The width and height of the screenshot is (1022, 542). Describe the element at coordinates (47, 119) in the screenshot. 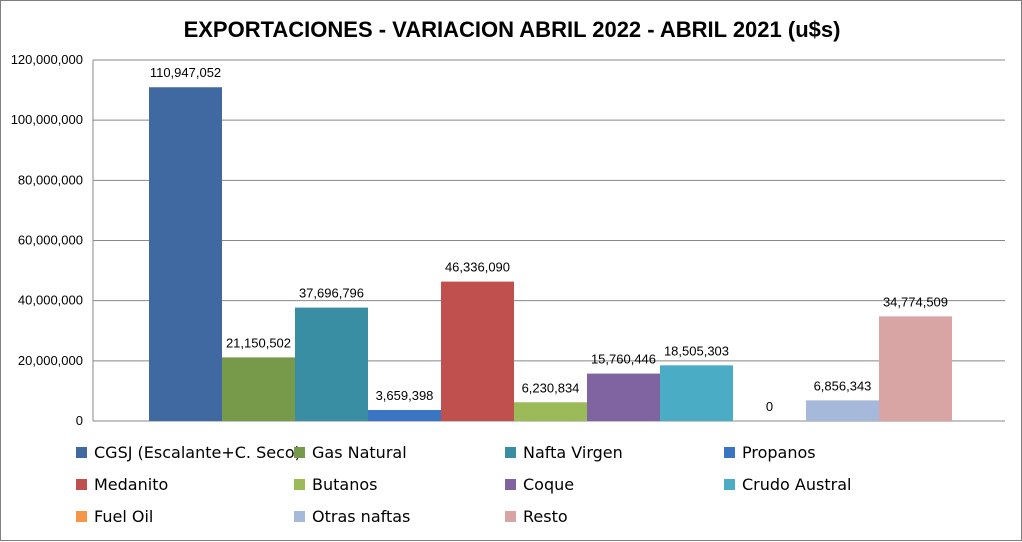

I see `y-tick-label: 100,000,000` at that location.